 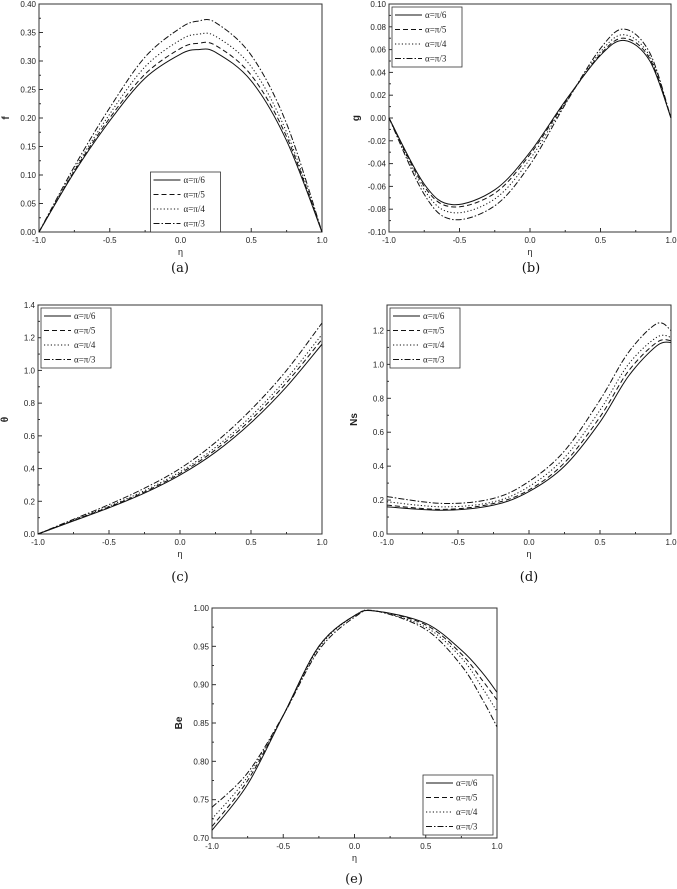 I want to click on subplot-caption: (a), so click(x=180, y=268).